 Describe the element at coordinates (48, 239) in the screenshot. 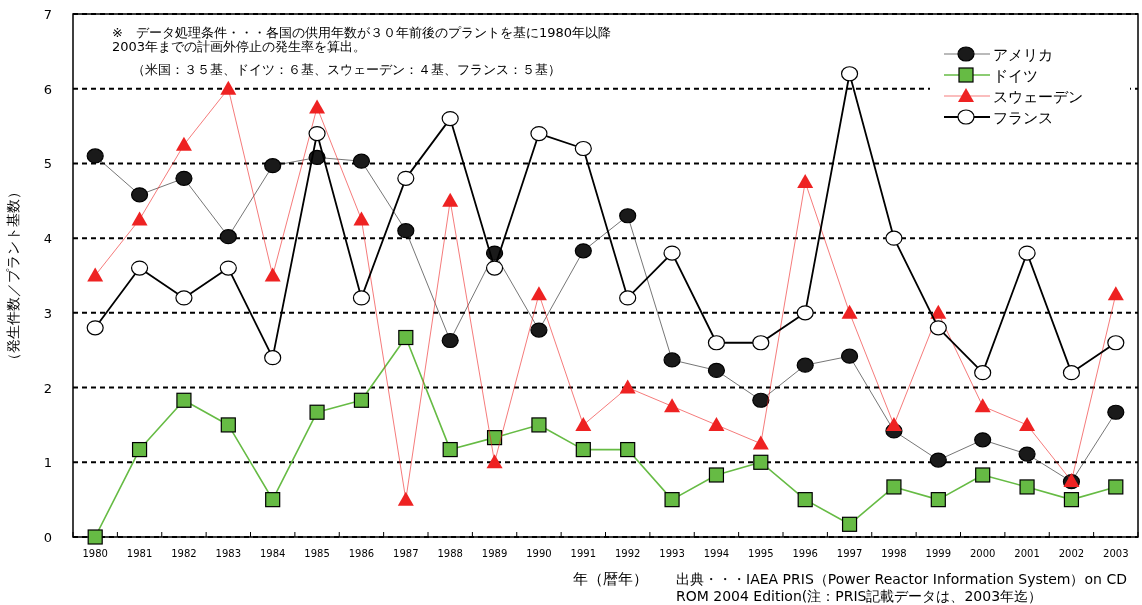

I see `y-tick-label: 4` at that location.